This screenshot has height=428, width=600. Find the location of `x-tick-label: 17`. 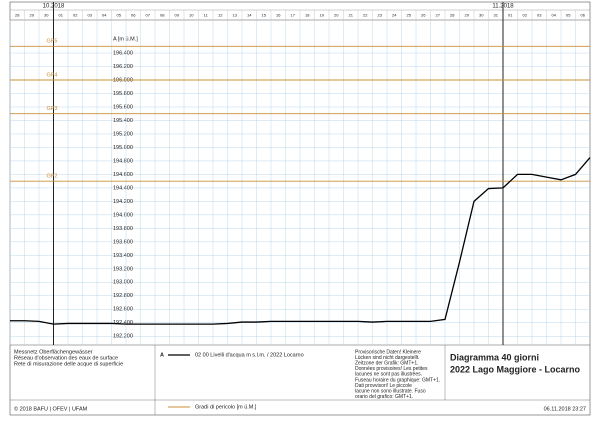

x-tick-label: 17 is located at coordinates (293, 15).